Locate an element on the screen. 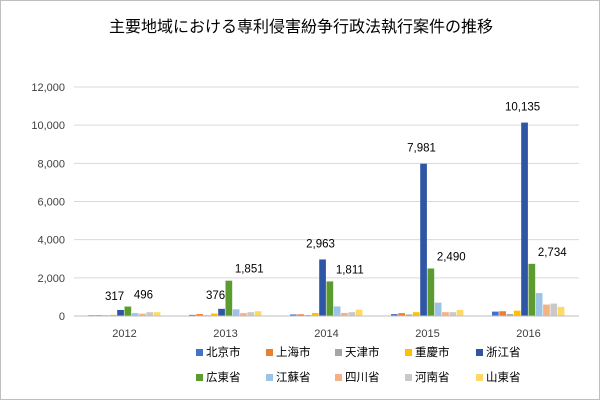 This screenshot has height=401, width=600. legend-item: 北京市 is located at coordinates (218, 352).